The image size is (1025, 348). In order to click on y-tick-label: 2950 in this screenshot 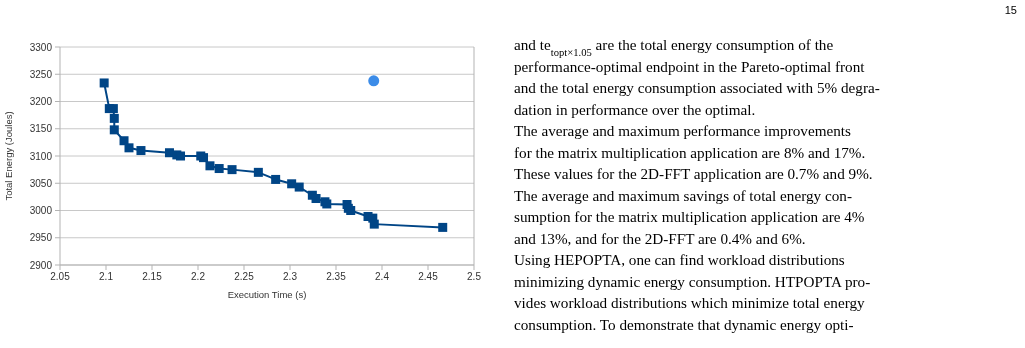, I will do `click(41, 238)`.